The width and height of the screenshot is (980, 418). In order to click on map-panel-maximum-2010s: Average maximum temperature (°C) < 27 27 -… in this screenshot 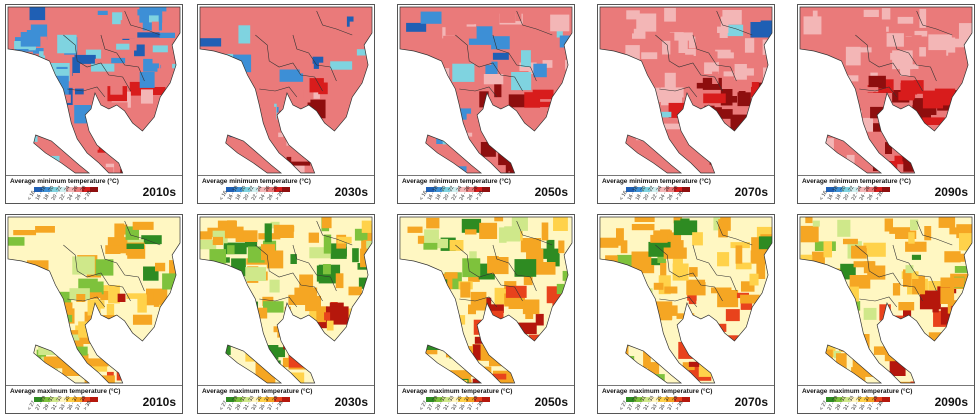, I will do `click(94, 314)`.